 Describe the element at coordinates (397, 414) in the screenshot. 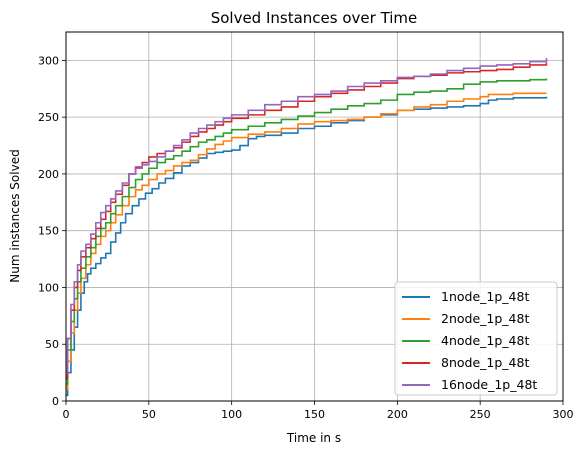

I see `x-tick-label: 200` at that location.